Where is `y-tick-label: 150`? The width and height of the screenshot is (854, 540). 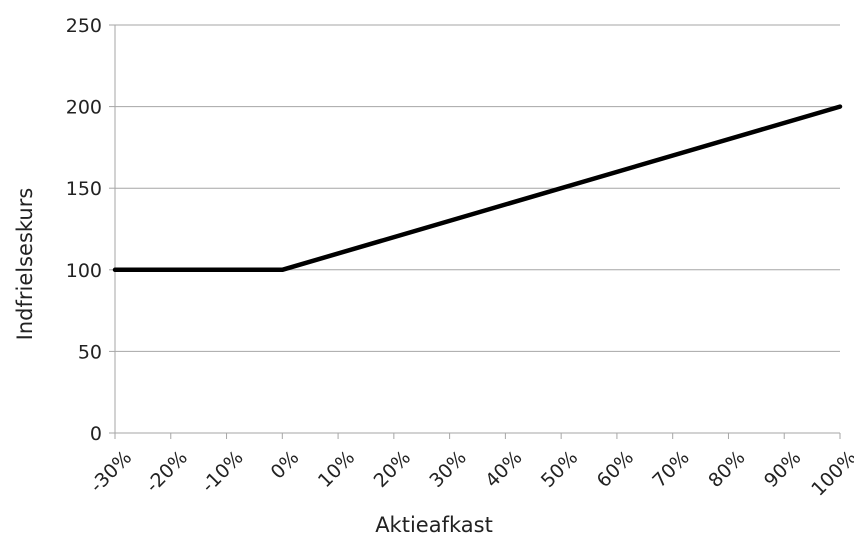
y-tick-label: 150 is located at coordinates (84, 189).